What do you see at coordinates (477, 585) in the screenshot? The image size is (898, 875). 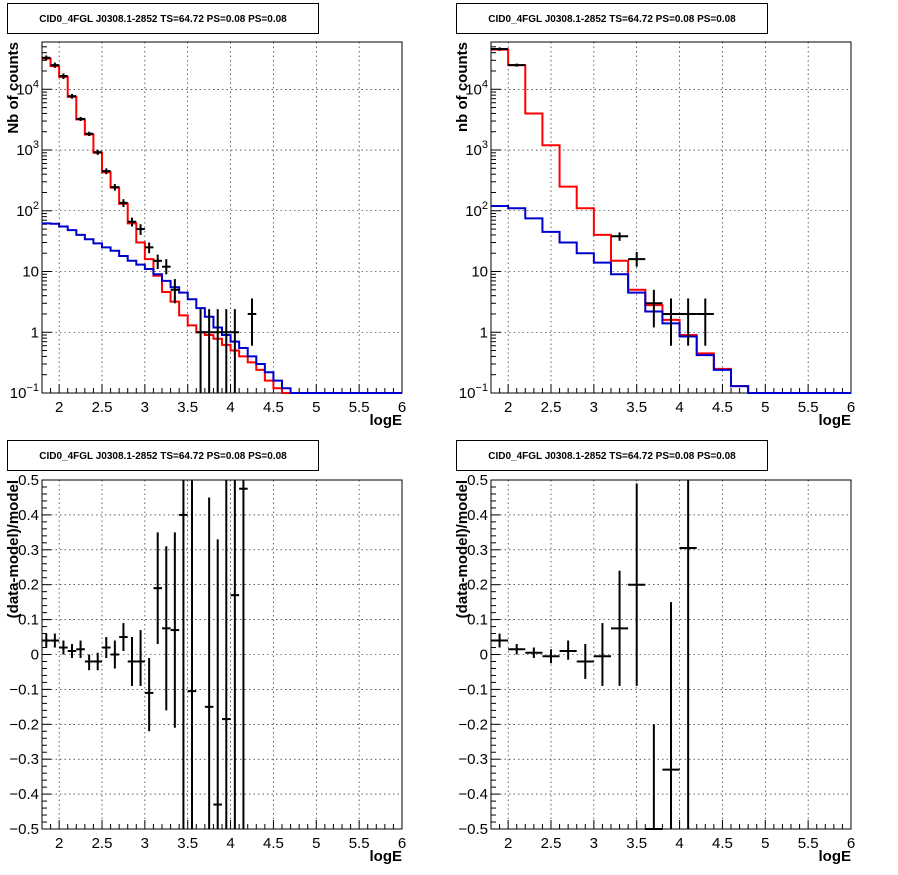 I see `y-tick-label: 0.2` at bounding box center [477, 585].